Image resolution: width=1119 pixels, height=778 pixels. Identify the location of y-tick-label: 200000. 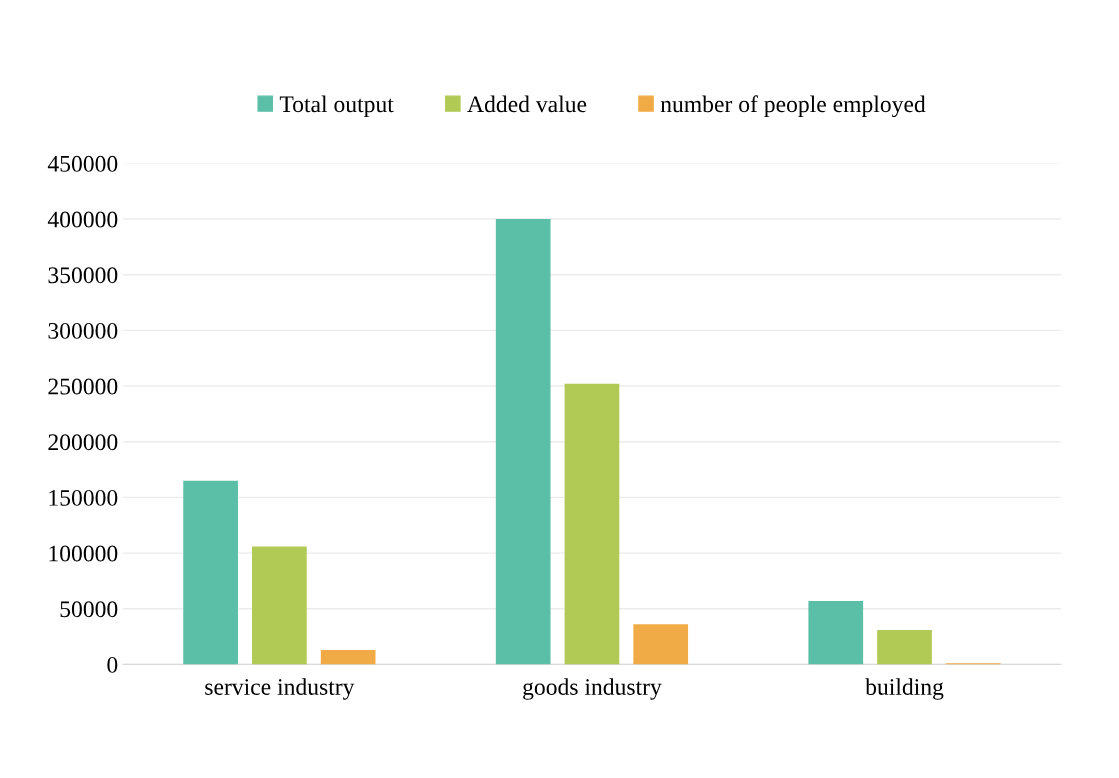
(83, 442).